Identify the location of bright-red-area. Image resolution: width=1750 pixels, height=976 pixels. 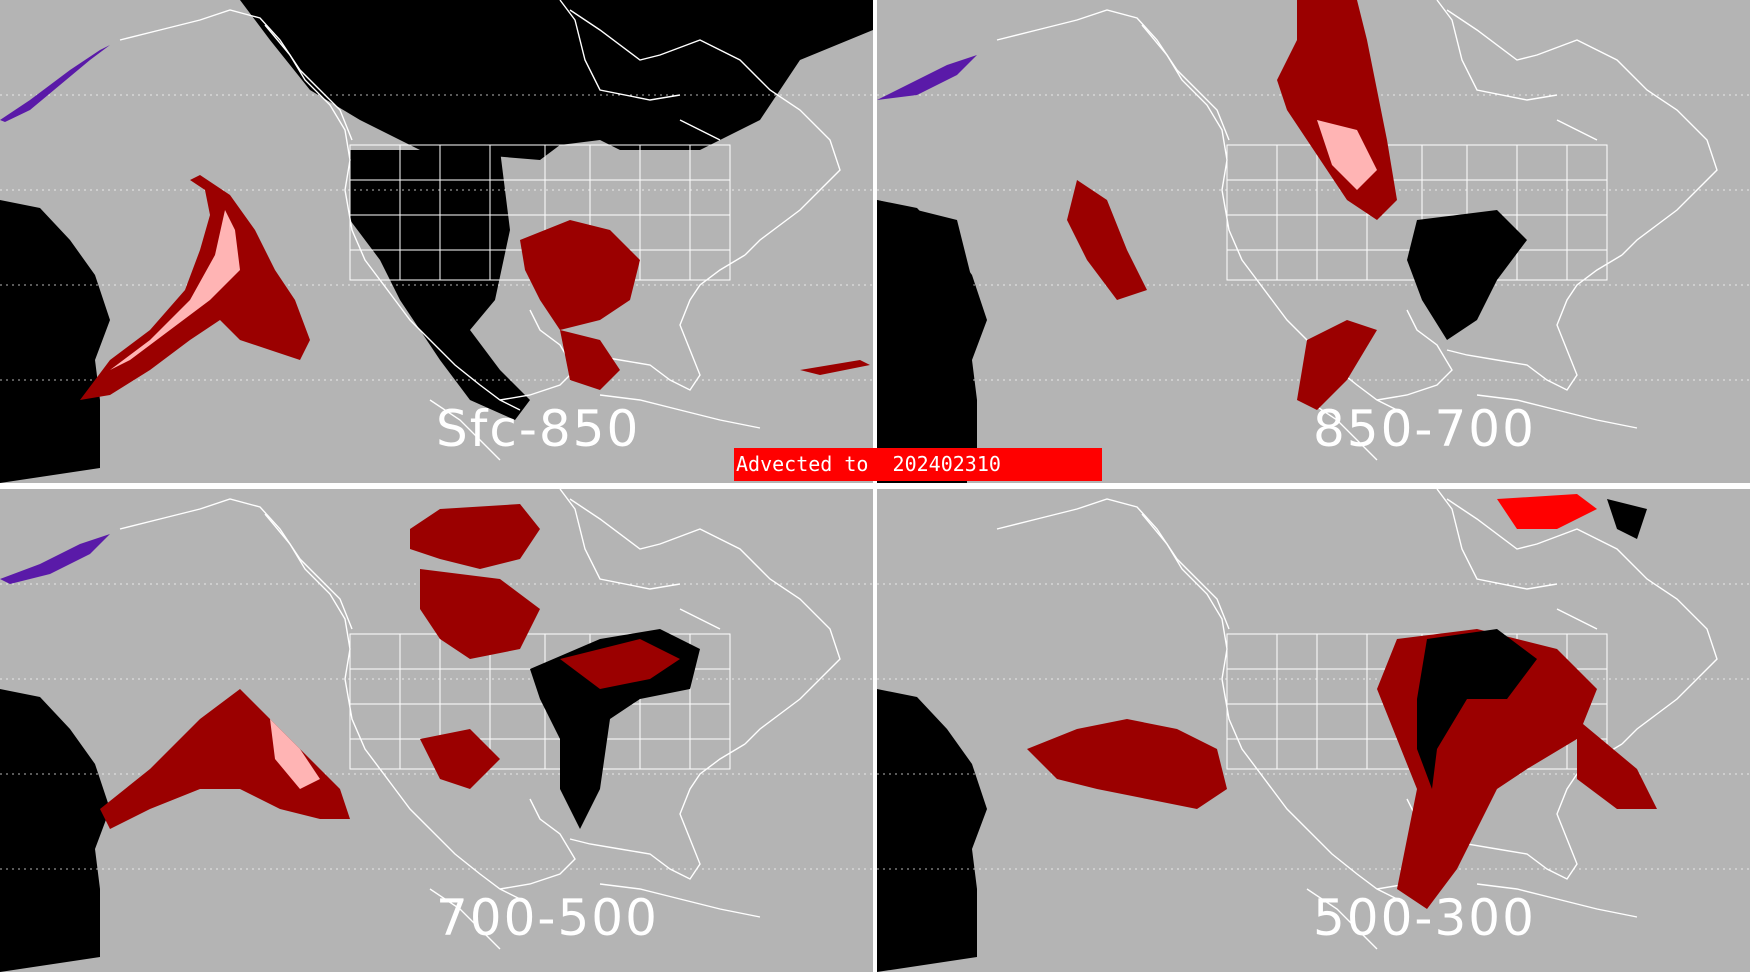
(1547, 511).